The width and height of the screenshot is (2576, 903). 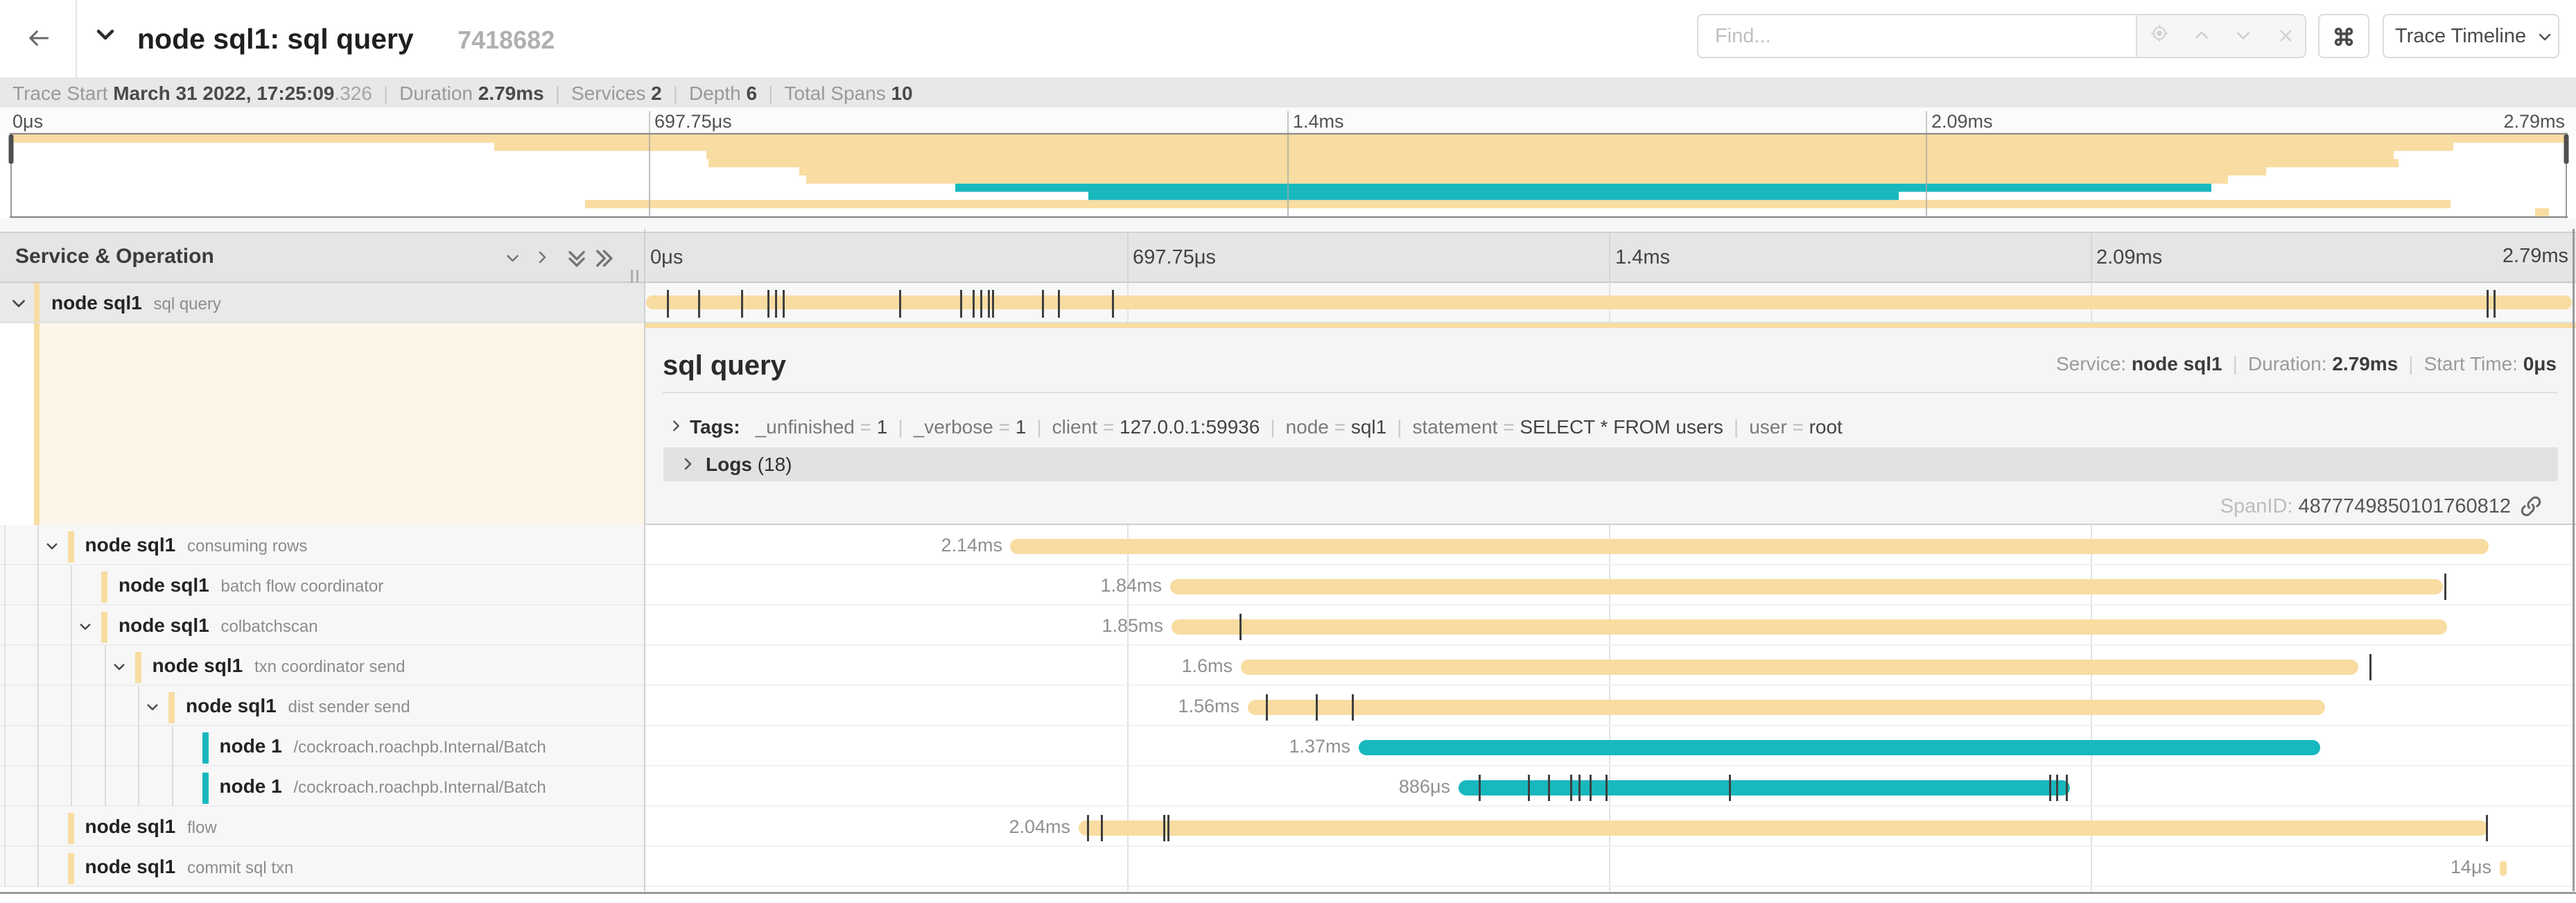 I want to click on svg-text: 2.09ms, so click(x=1962, y=121).